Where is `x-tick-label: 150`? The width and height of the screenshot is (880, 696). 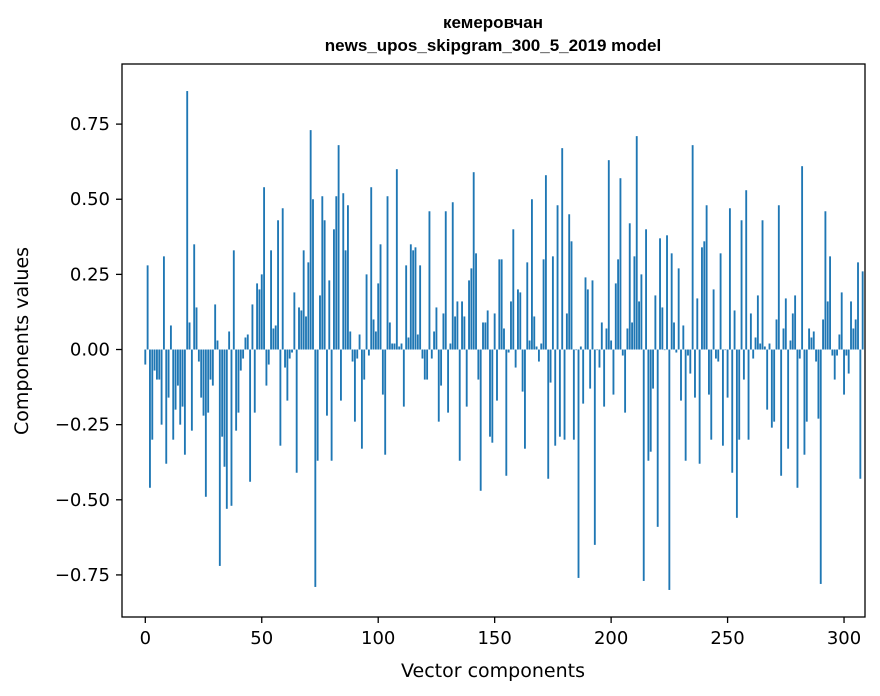
x-tick-label: 150 is located at coordinates (494, 638).